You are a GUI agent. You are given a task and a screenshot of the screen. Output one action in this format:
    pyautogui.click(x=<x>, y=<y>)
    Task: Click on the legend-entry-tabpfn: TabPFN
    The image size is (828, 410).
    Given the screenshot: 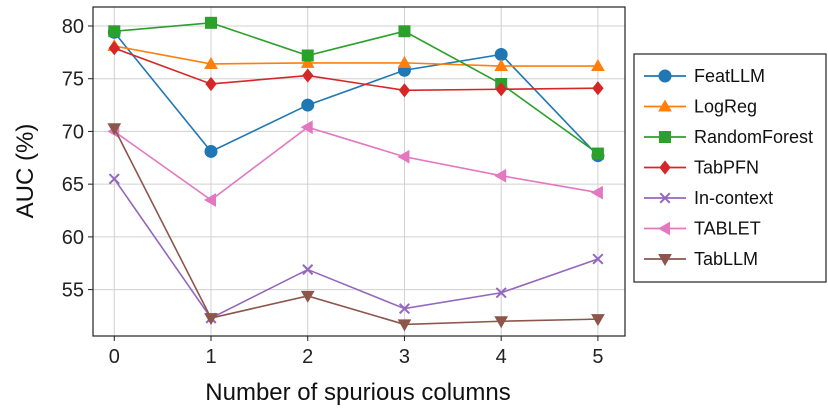 What is the action you would take?
    pyautogui.click(x=701, y=168)
    